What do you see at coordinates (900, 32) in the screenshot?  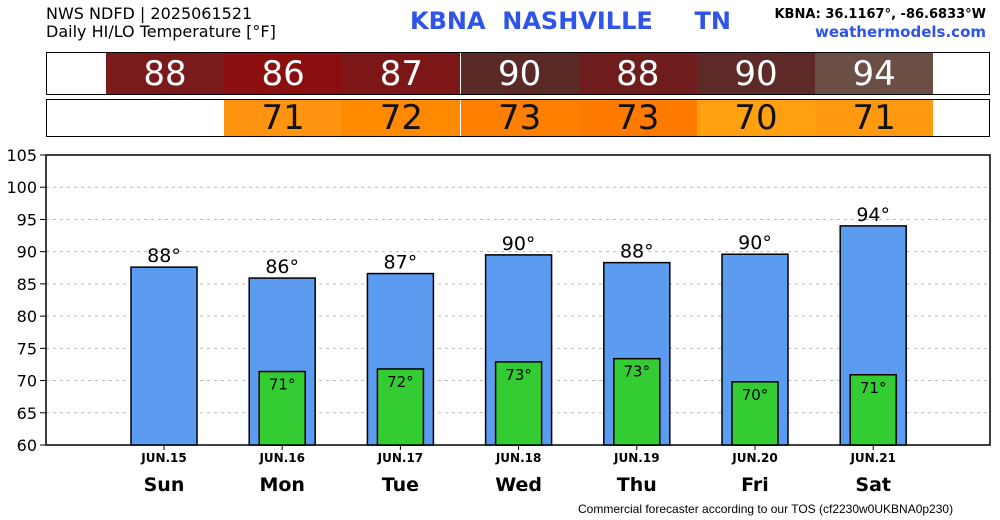 I see `site-link: weathermodels.com` at bounding box center [900, 32].